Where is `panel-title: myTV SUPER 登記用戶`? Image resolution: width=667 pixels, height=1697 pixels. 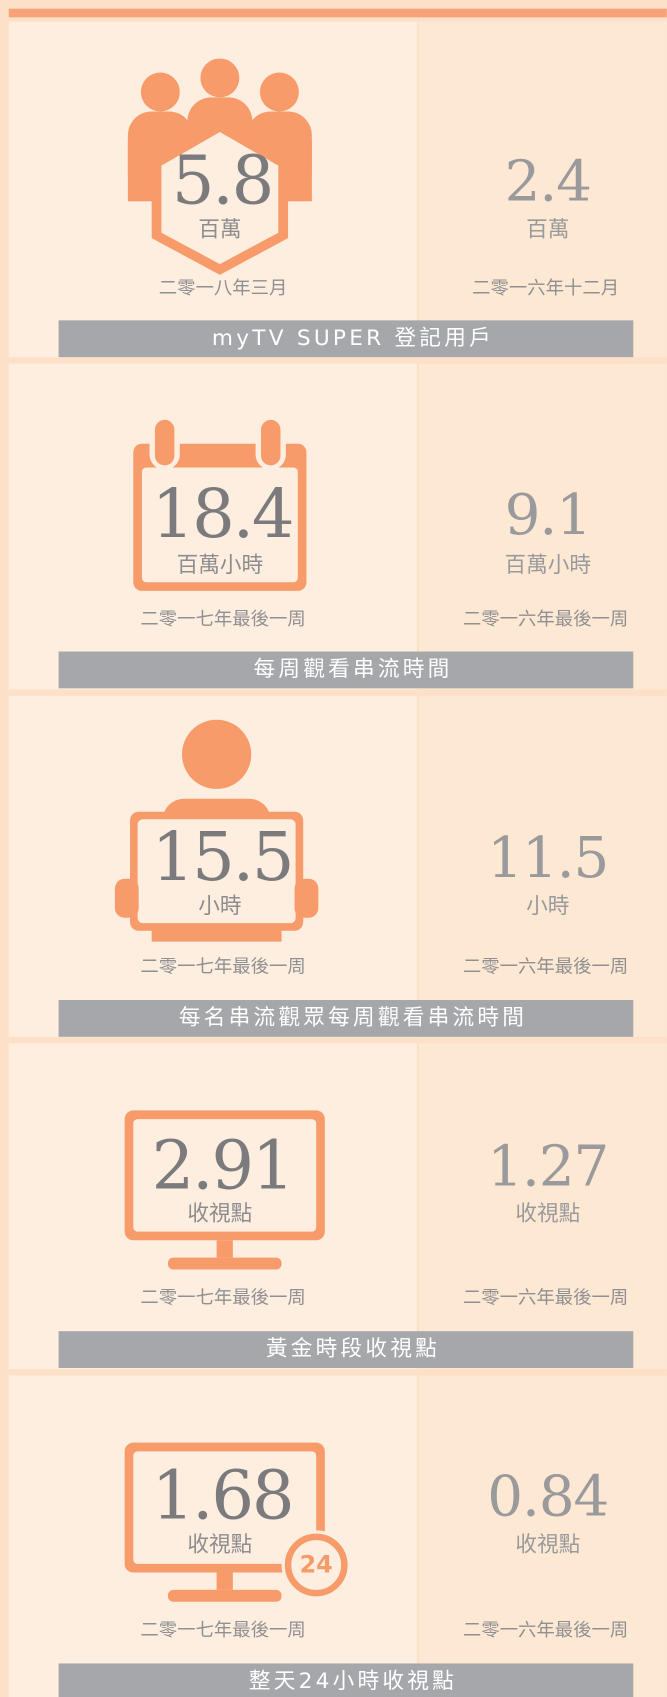
panel-title: myTV SUPER 登記用戶 is located at coordinates (353, 338).